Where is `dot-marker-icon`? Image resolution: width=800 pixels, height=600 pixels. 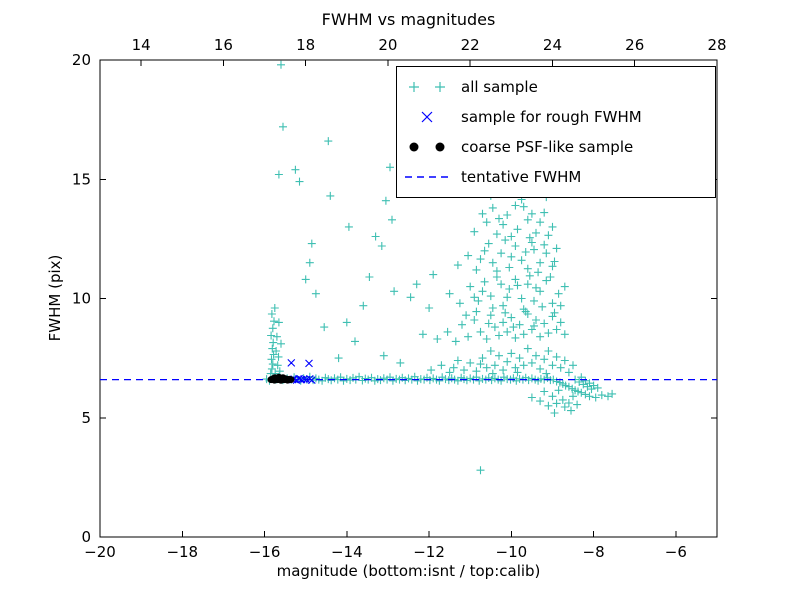
dot-marker-icon is located at coordinates (427, 147).